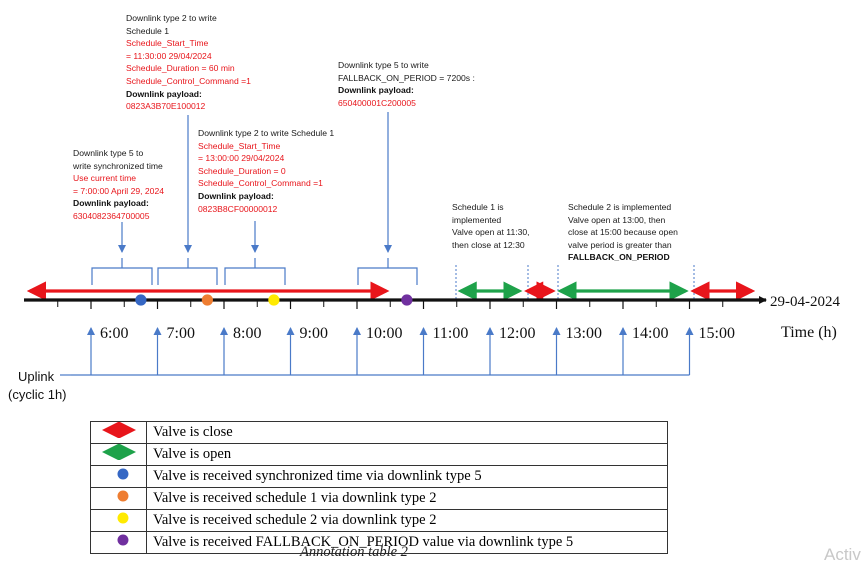  Describe the element at coordinates (241, 158) in the screenshot. I see `note-schedule2-line: = 13:00:00 29/04/2024` at that location.